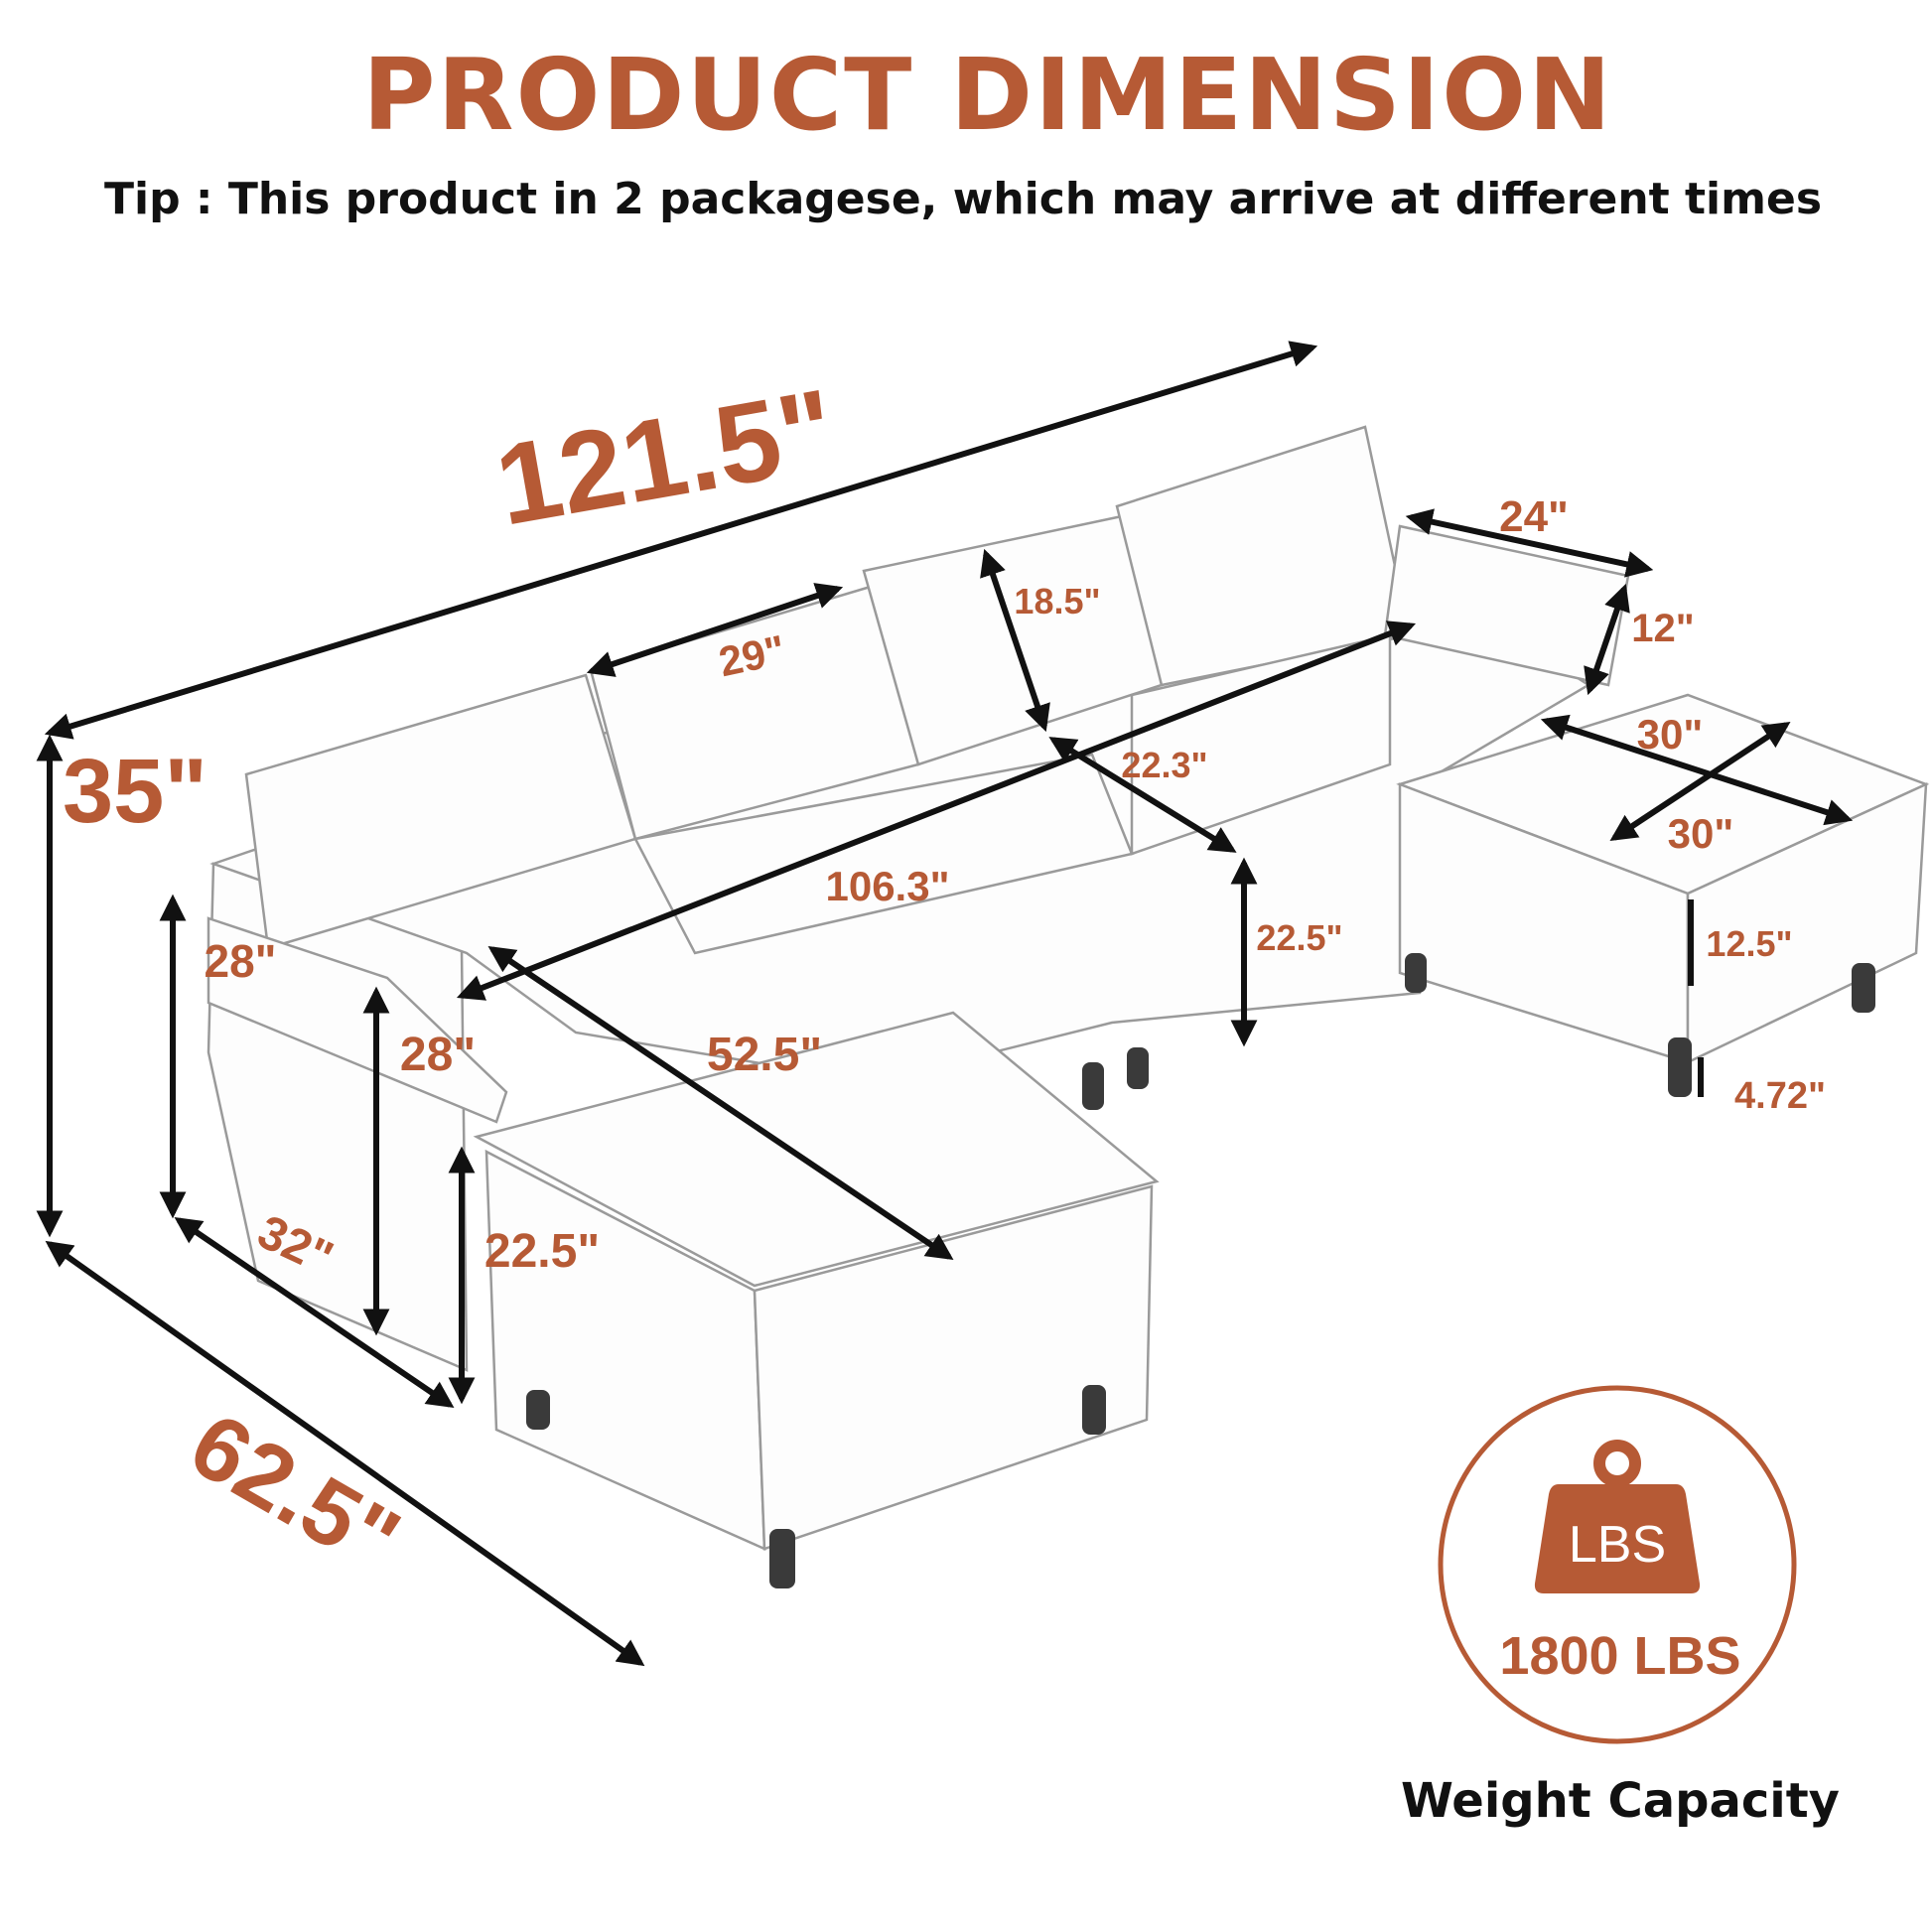 The image size is (1932, 1932). What do you see at coordinates (1749, 943) in the screenshot?
I see `label-ottoman-height: 12.5"` at bounding box center [1749, 943].